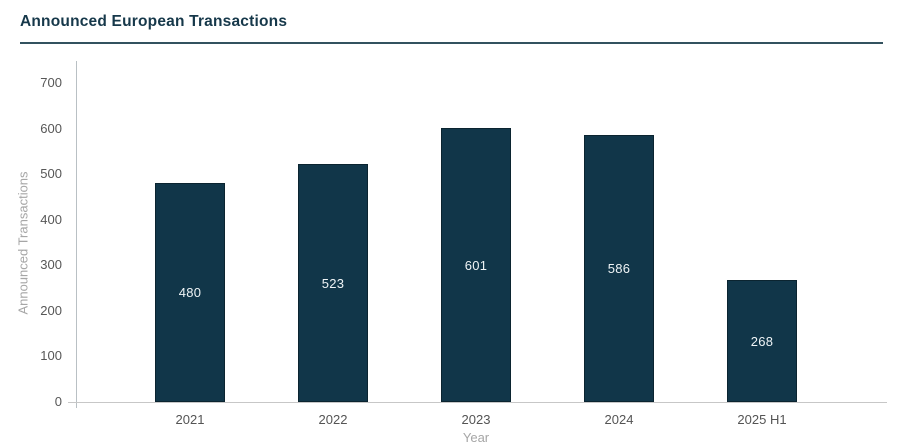 The width and height of the screenshot is (900, 448). I want to click on bar-2021: 480, so click(190, 292).